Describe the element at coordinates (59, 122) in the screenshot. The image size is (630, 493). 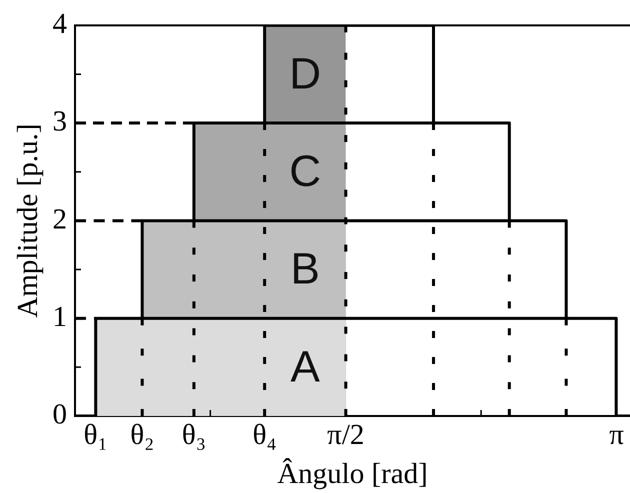
I see `y-tick-label: 3` at that location.